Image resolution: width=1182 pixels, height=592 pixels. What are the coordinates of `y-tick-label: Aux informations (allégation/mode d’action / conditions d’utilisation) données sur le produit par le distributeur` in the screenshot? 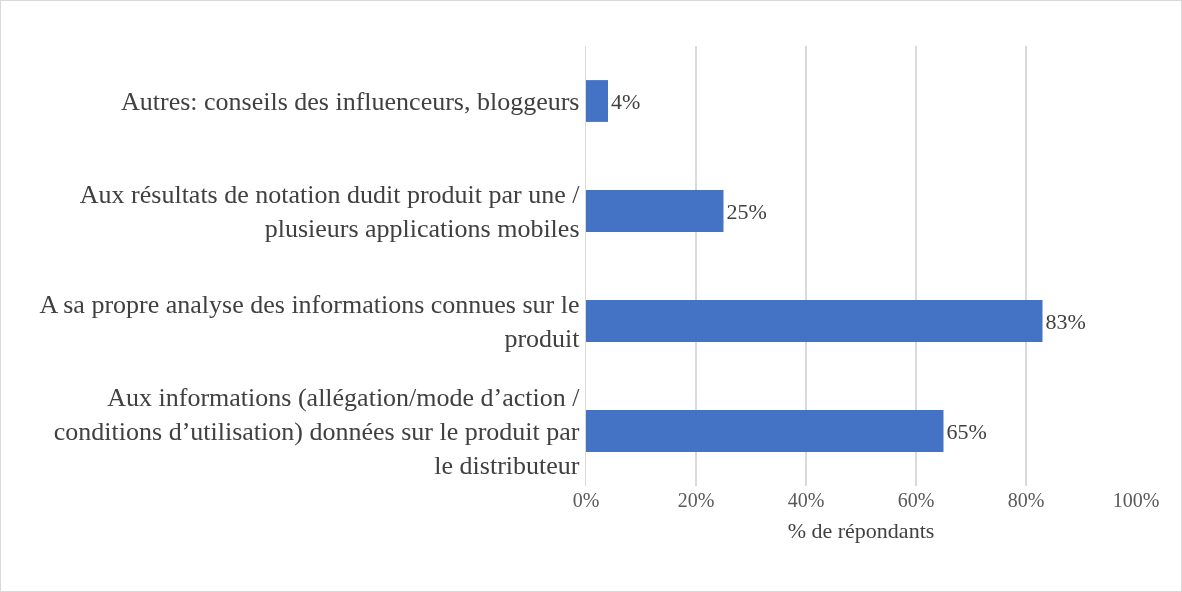 It's located at (317, 431).